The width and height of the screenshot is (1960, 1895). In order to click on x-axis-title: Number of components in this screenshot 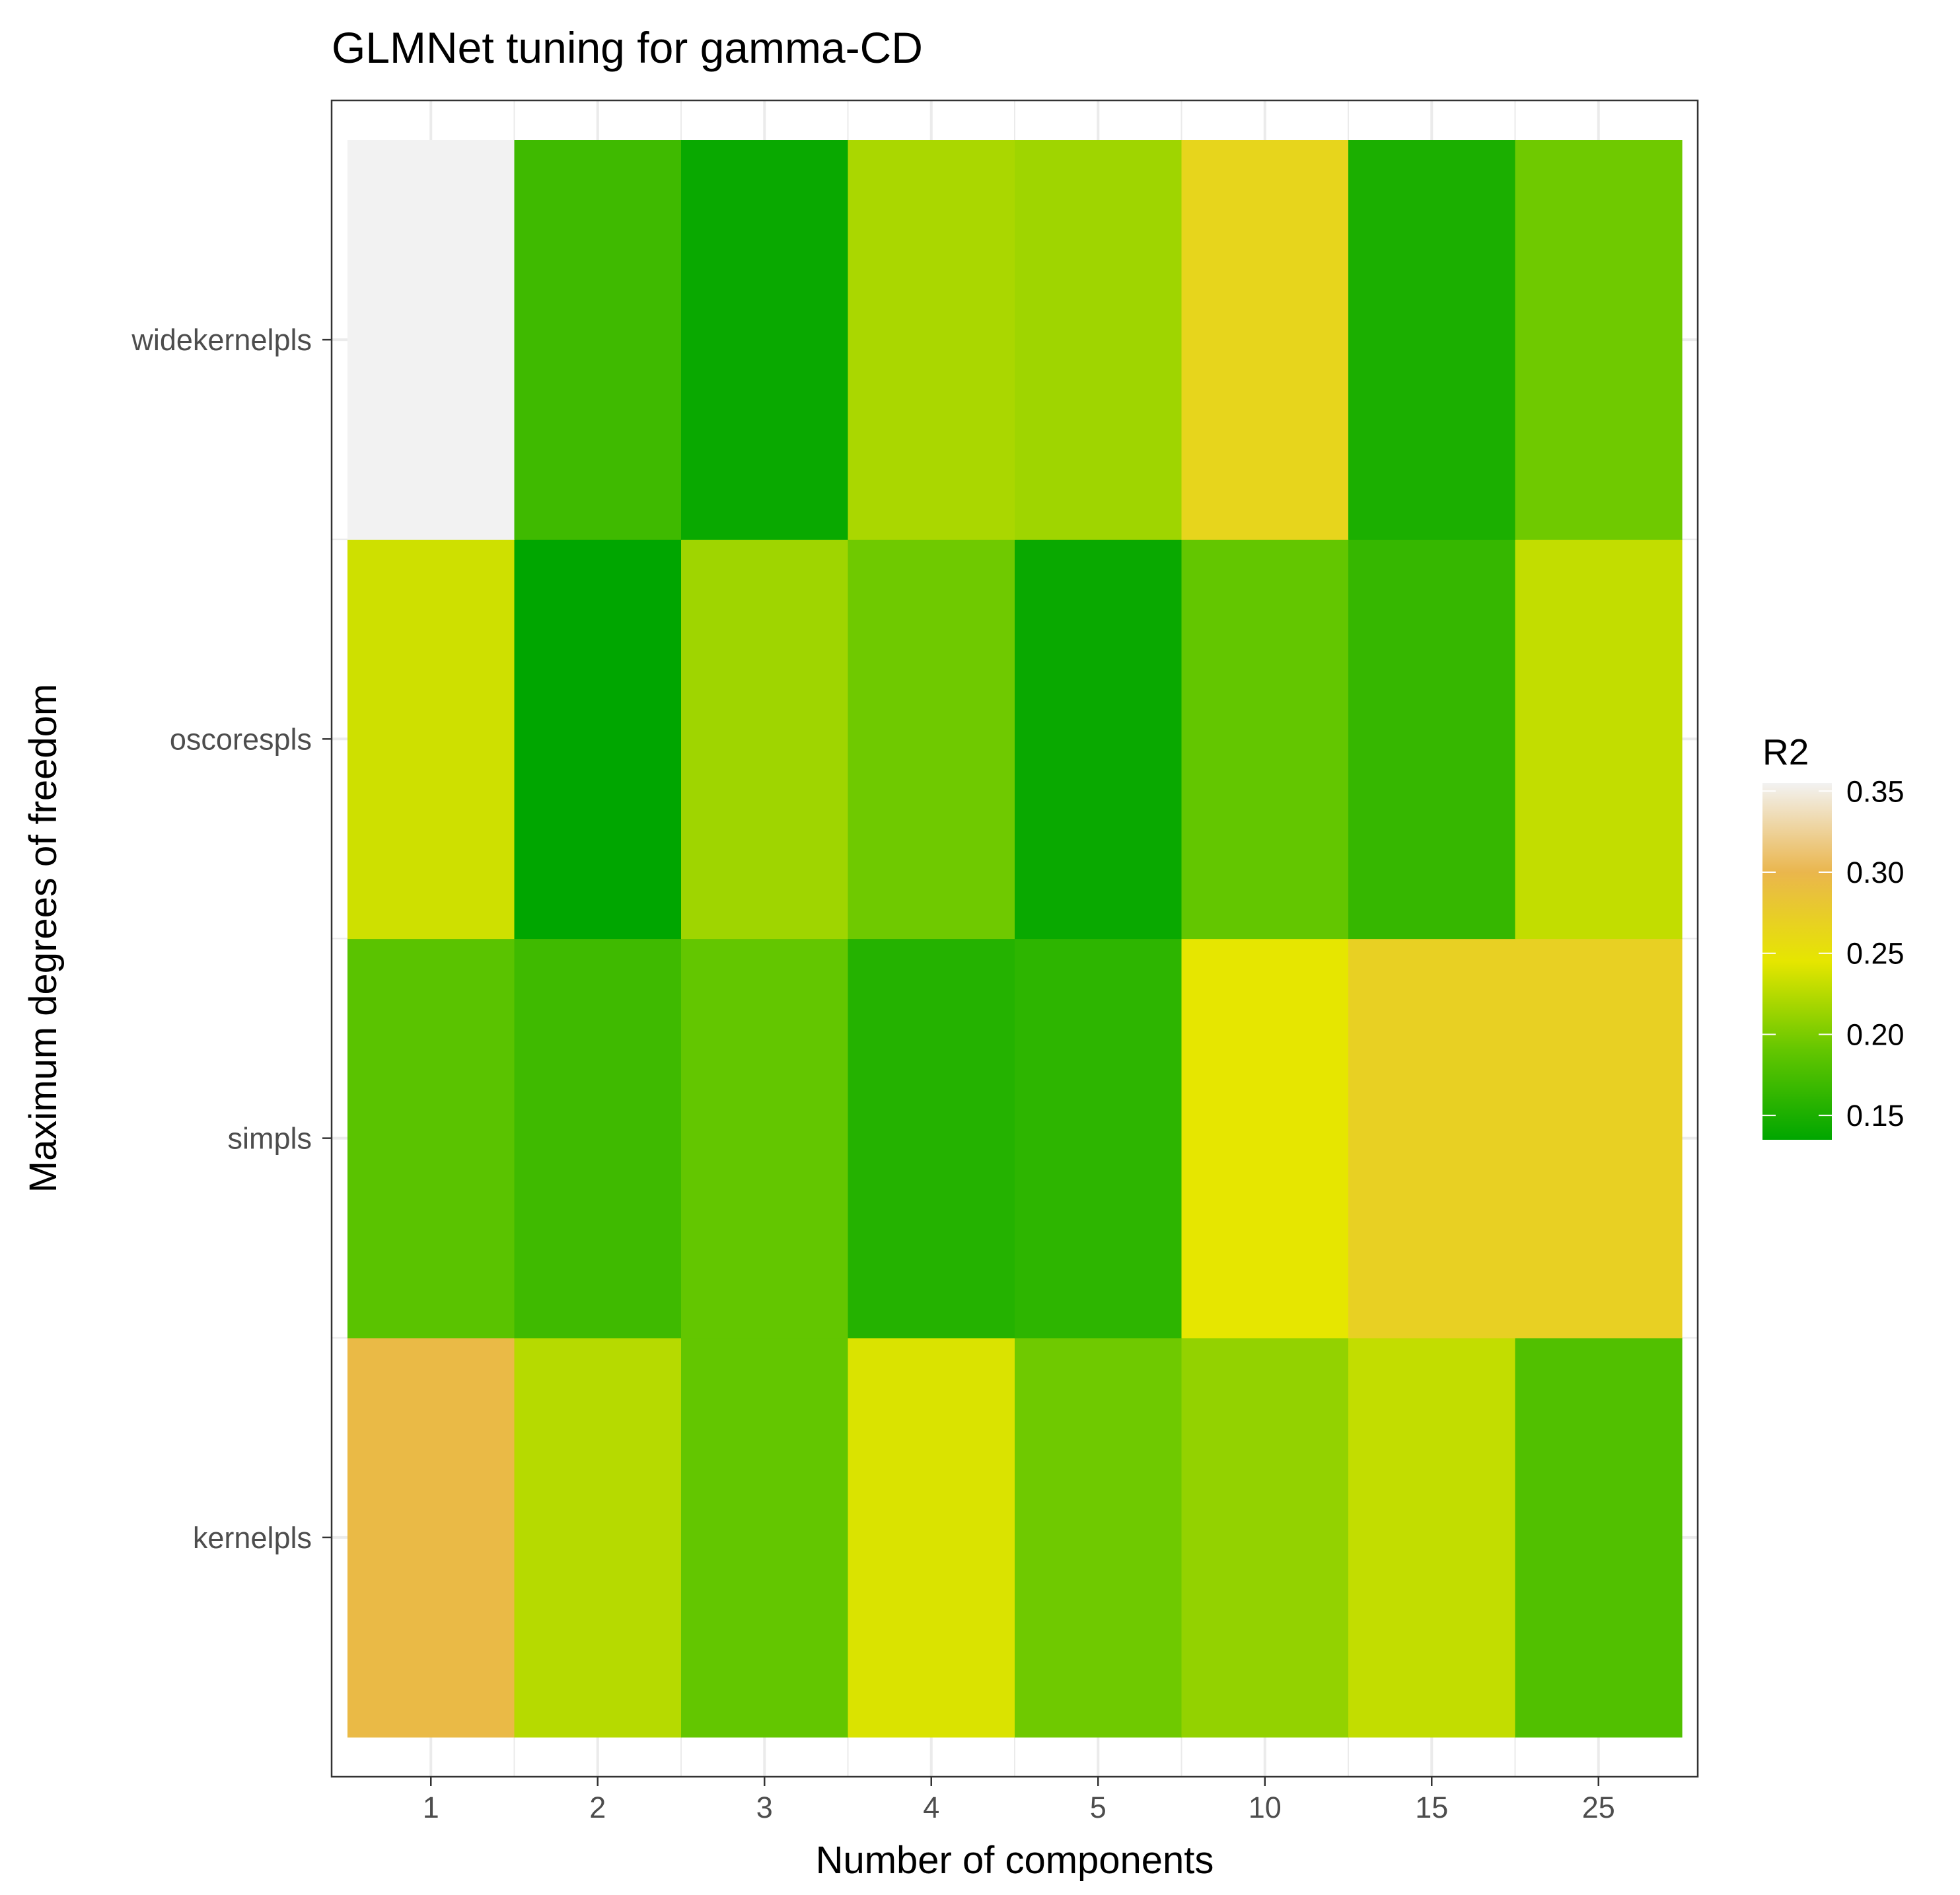, I will do `click(1015, 1860)`.